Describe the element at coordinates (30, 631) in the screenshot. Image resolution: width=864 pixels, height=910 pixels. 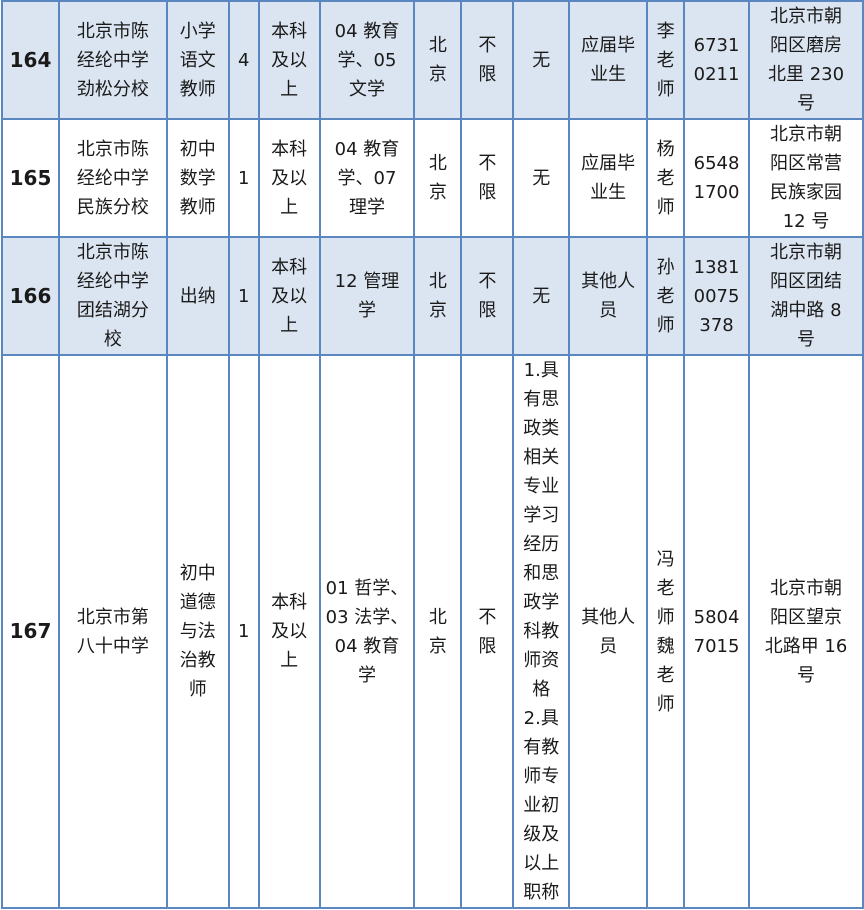
I see `row-number-cell: 167` at that location.